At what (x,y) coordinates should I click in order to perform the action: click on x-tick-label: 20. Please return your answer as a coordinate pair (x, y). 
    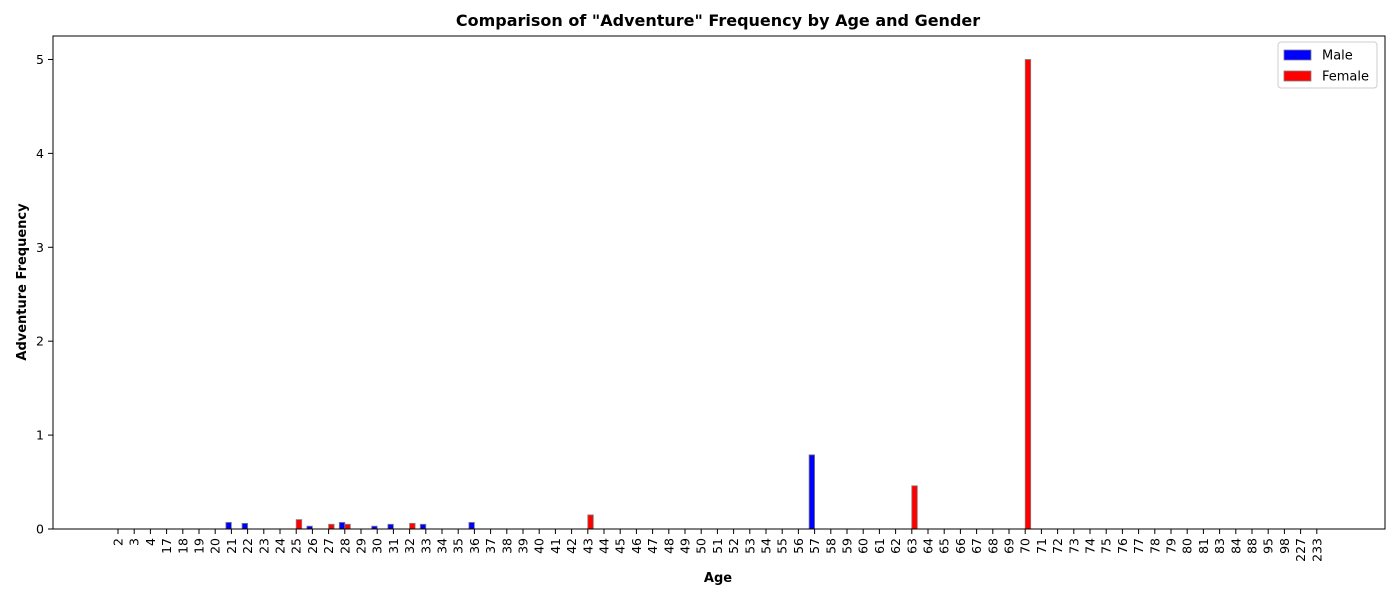
    Looking at the image, I should click on (215, 546).